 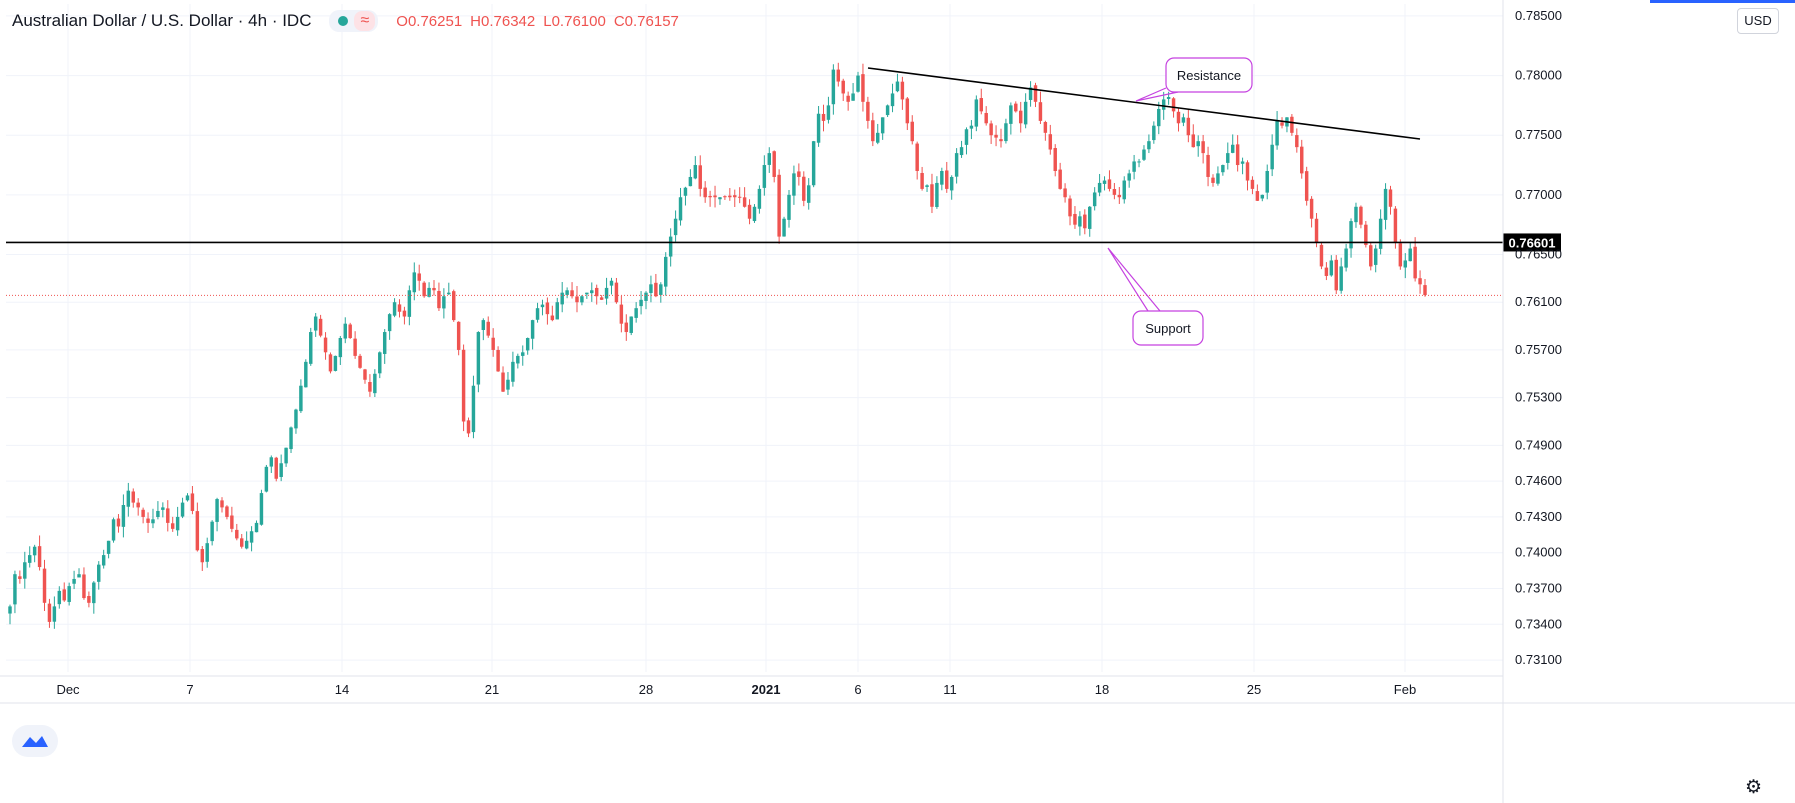 I want to click on resistance-callout-box, so click(x=1209, y=75).